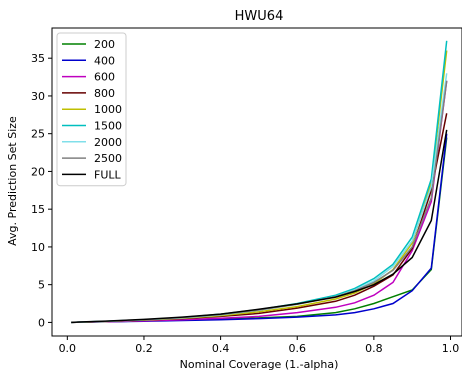 Image resolution: width=462 pixels, height=374 pixels. What do you see at coordinates (38, 58) in the screenshot?
I see `y-tick-label: 35` at bounding box center [38, 58].